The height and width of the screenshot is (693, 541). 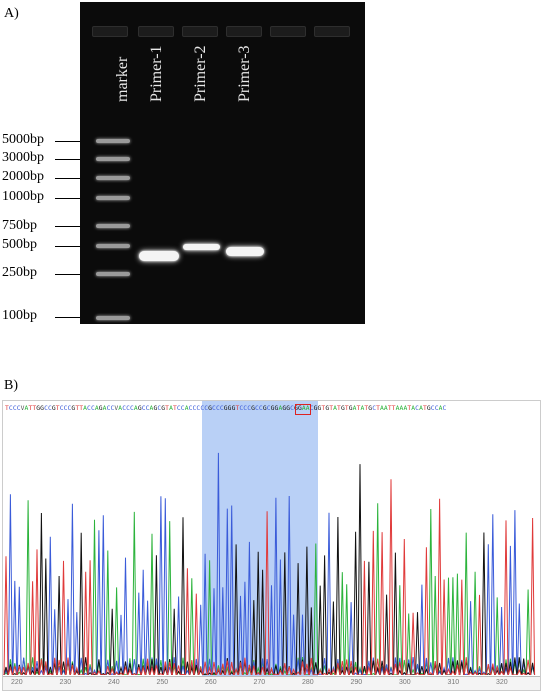 What do you see at coordinates (23, 139) in the screenshot?
I see `size-label-5000: 5000bp` at bounding box center [23, 139].